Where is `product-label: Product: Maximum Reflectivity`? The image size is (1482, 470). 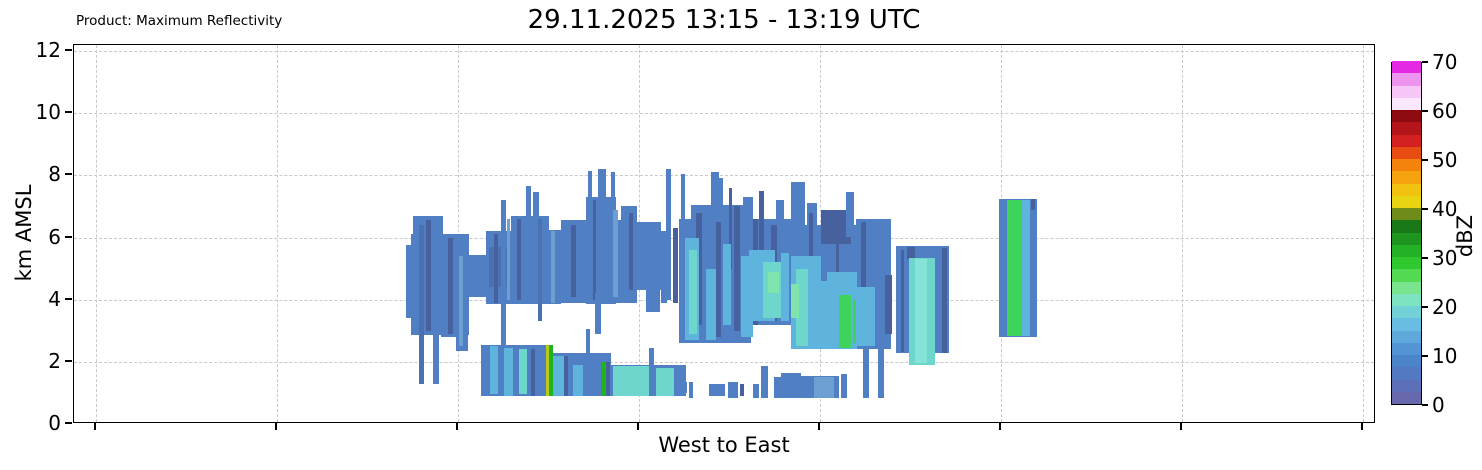
product-label: Product: Maximum Reflectivity is located at coordinates (179, 21).